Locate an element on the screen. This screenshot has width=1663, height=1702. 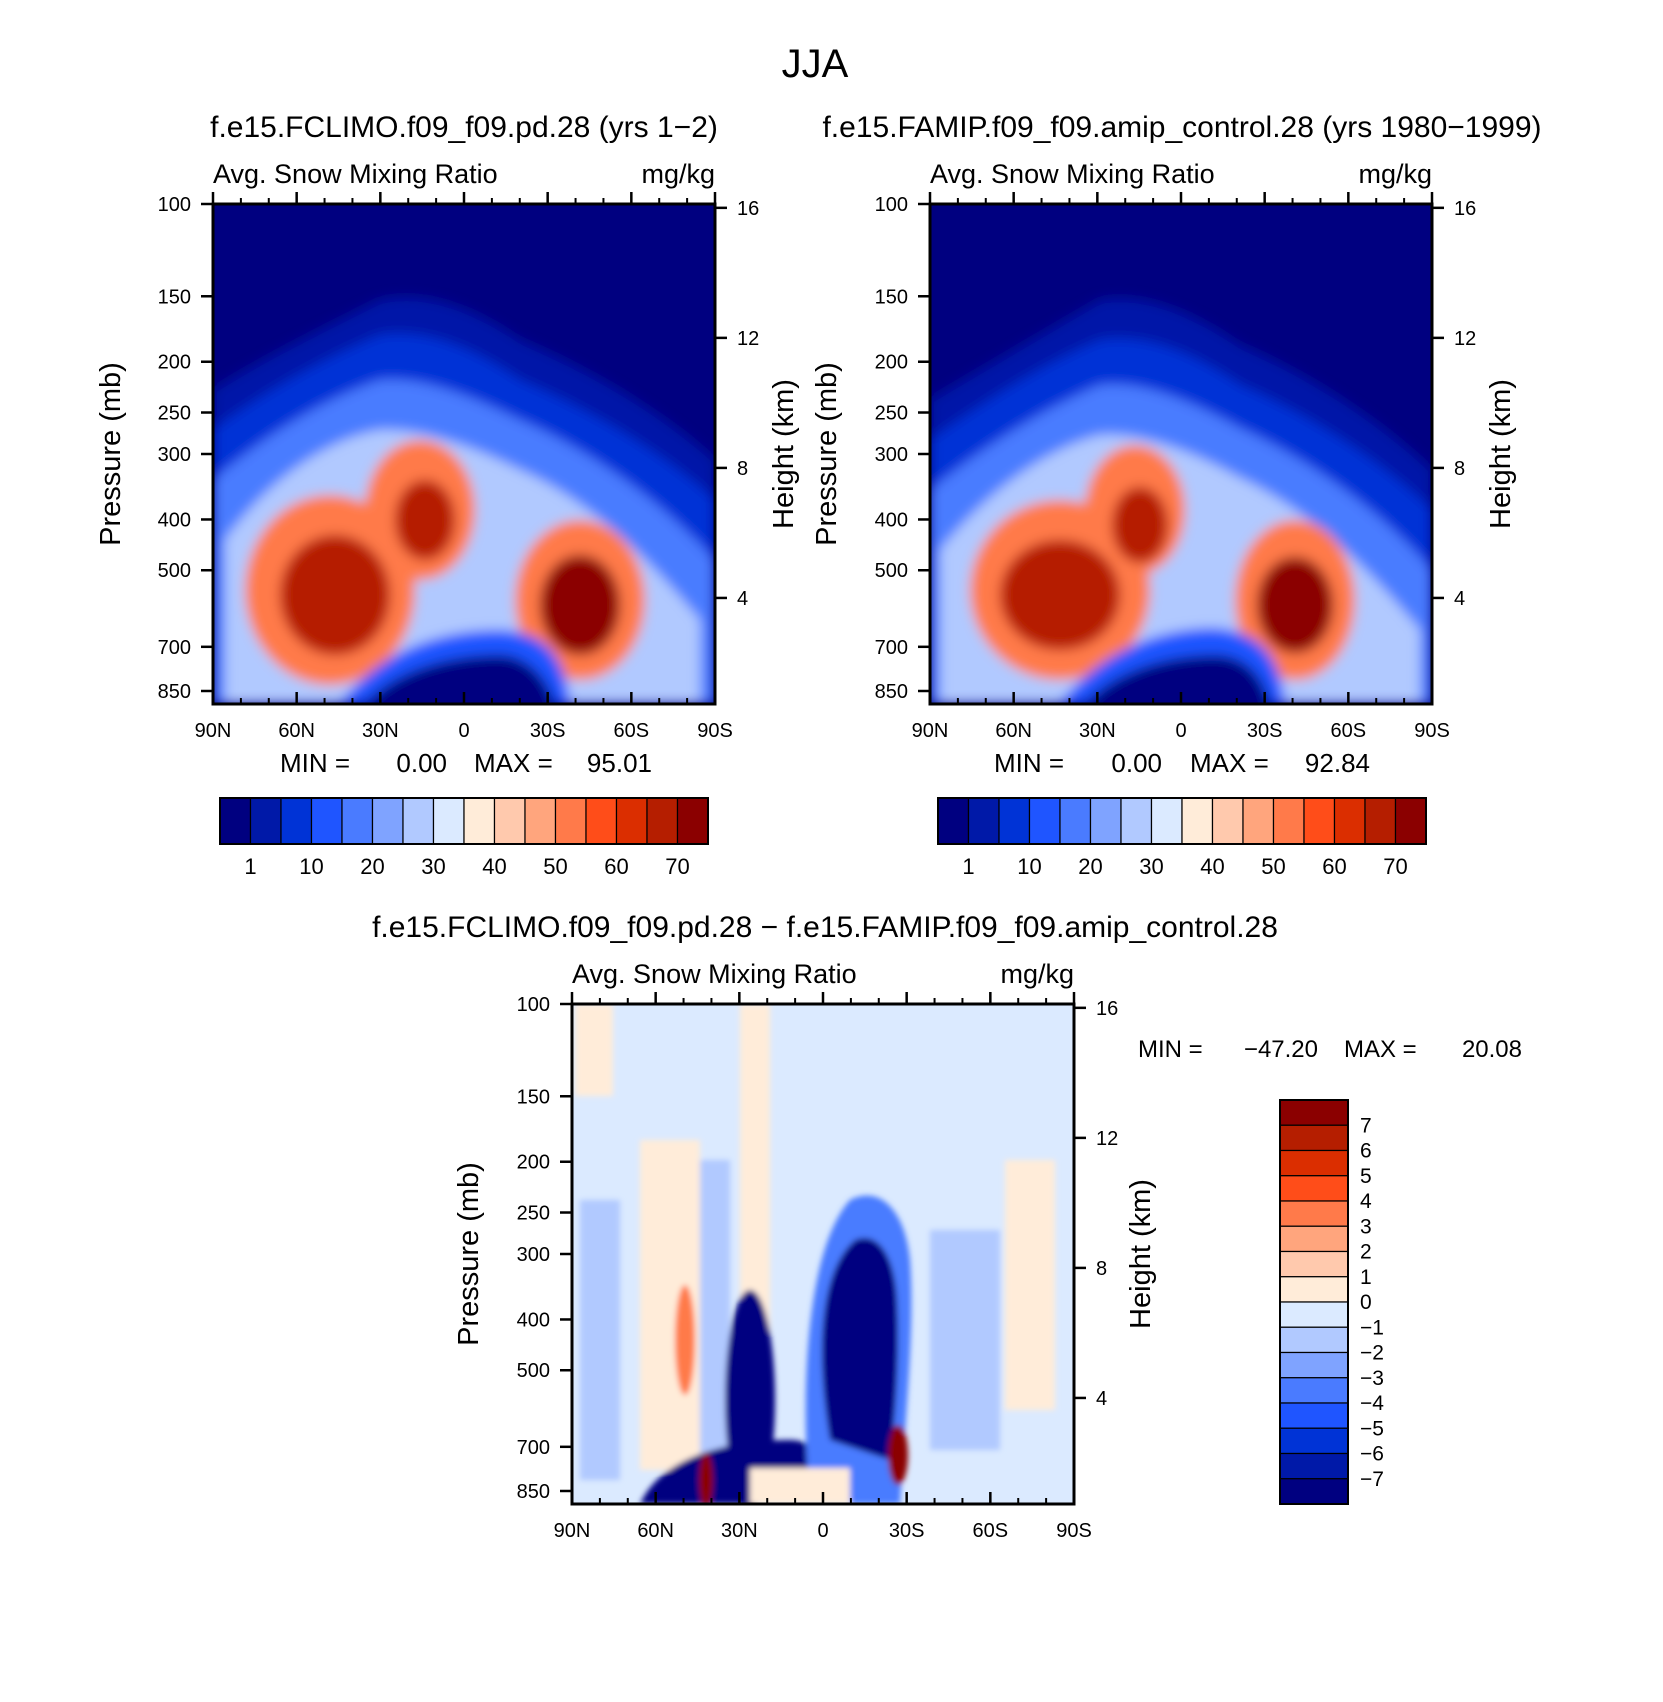
obs-units: mg/kg is located at coordinates (1395, 174).